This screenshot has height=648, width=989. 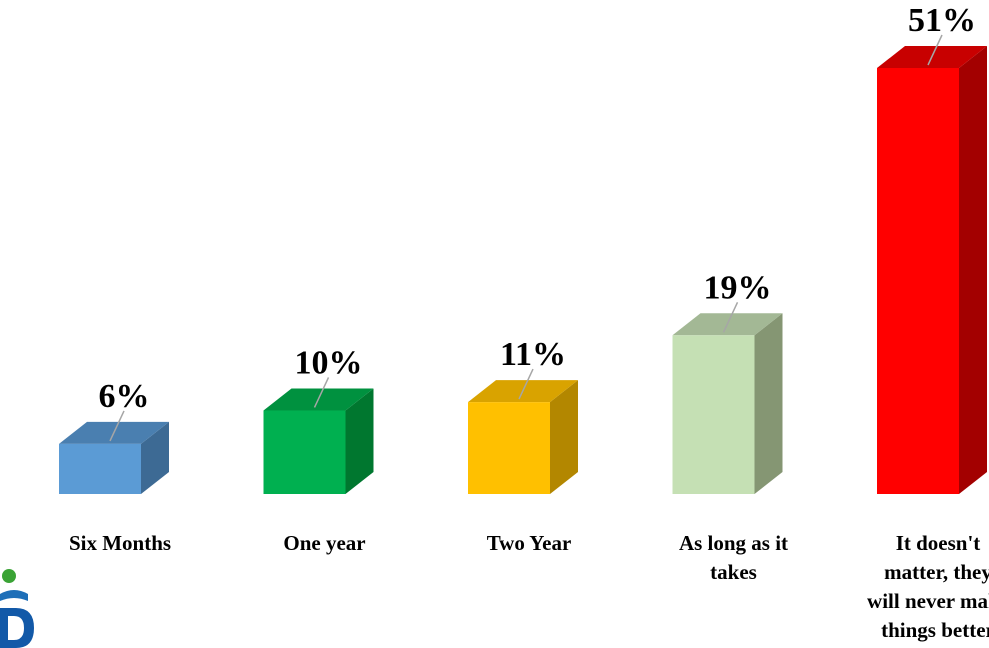 What do you see at coordinates (928, 601) in the screenshot?
I see `category-label-line: will never make` at bounding box center [928, 601].